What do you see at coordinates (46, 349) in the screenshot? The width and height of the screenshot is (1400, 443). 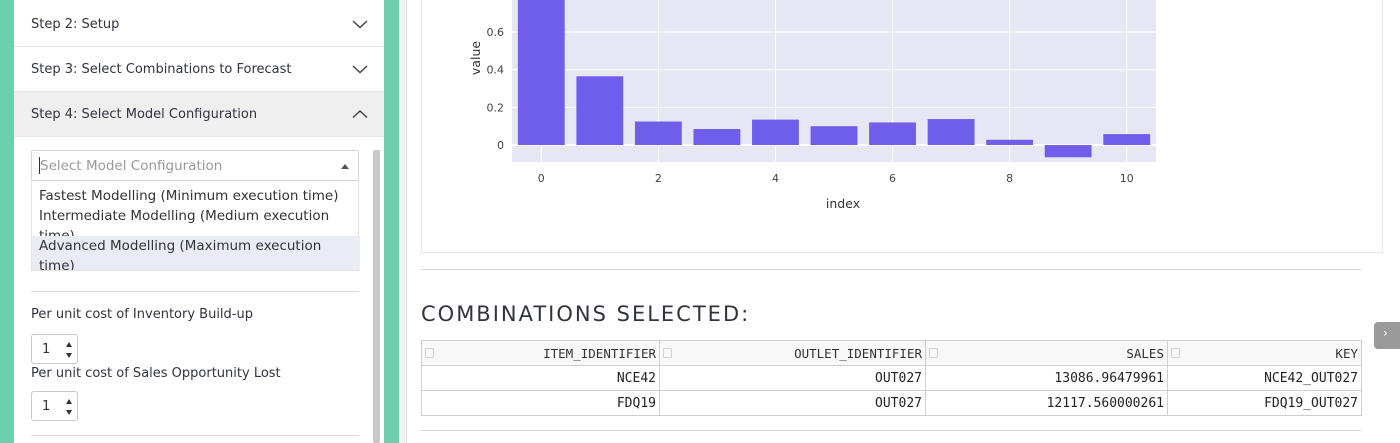 I see `inventory-cost-value: 1` at bounding box center [46, 349].